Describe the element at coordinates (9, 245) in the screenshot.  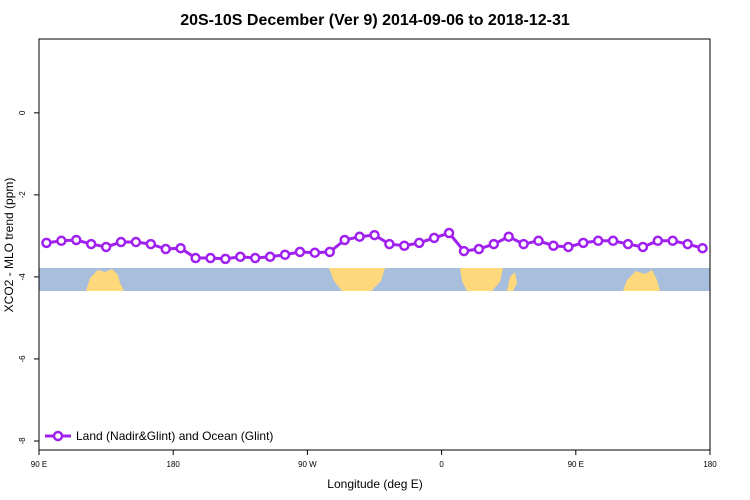
I see `y-axis-label: XCO2 - MLO trend (ppm)` at that location.